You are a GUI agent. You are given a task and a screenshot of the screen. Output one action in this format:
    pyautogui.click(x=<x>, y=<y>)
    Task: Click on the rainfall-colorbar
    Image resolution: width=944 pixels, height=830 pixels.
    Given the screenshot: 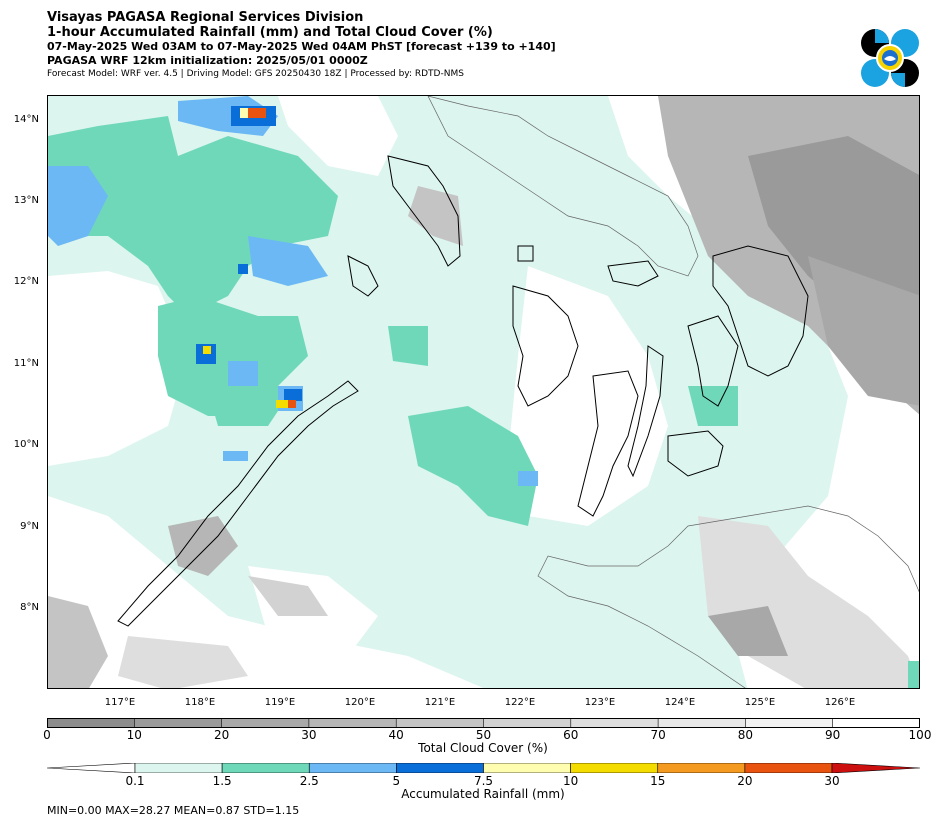 What is the action you would take?
    pyautogui.click(x=483, y=768)
    